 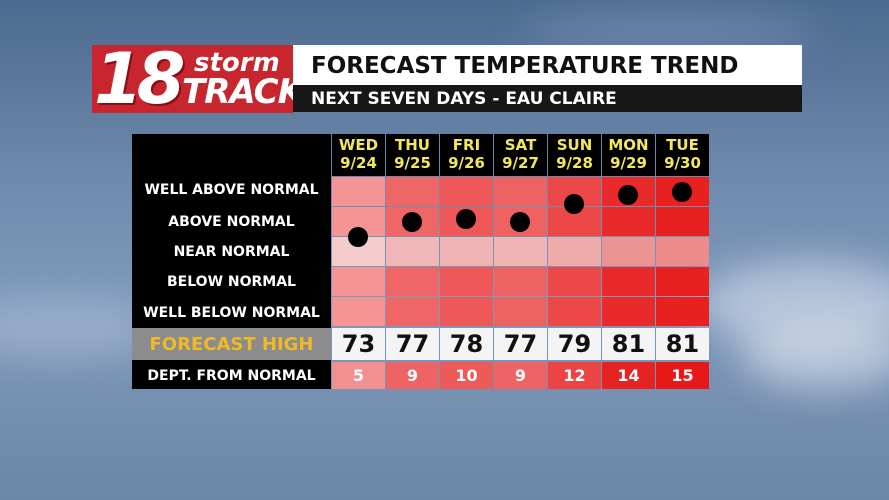 What do you see at coordinates (412, 163) in the screenshot?
I see `day-date-label: 9/25` at bounding box center [412, 163].